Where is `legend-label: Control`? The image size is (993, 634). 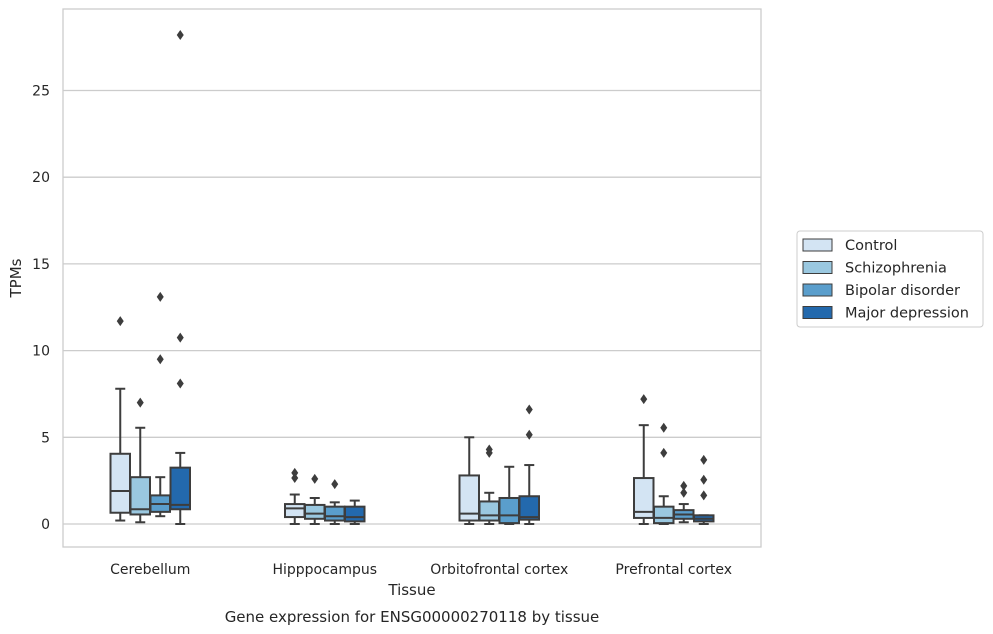
legend-label: Control is located at coordinates (871, 246).